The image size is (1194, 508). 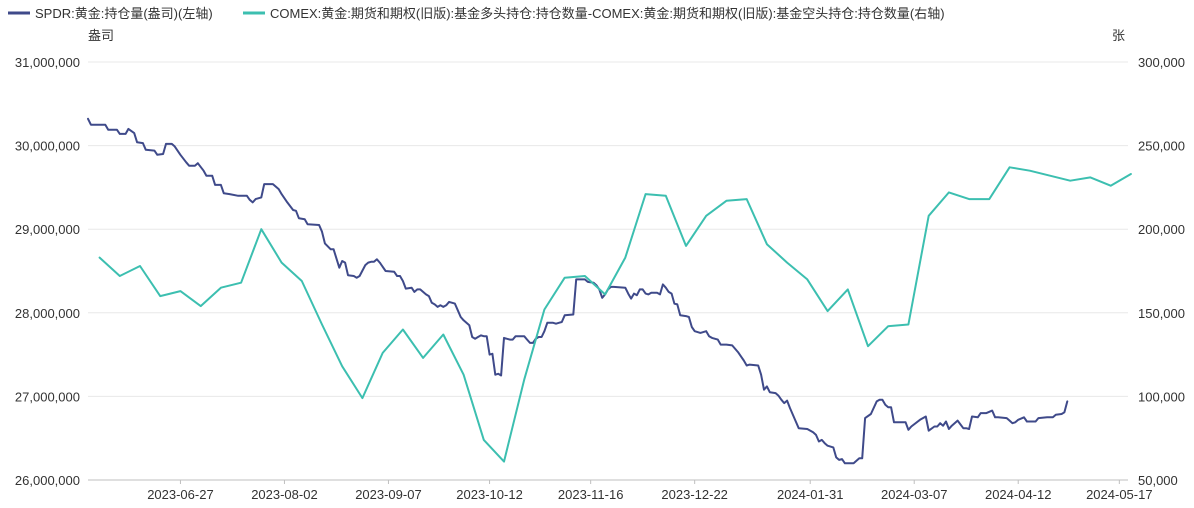 What do you see at coordinates (1118, 35) in the screenshot?
I see `right-axis-unit: 张` at bounding box center [1118, 35].